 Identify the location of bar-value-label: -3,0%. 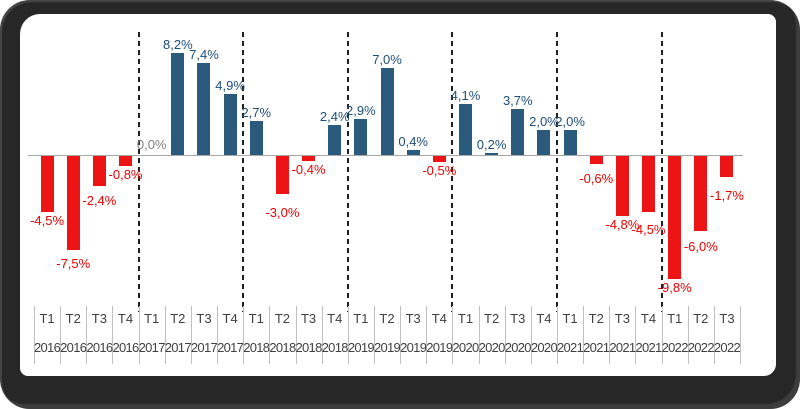
(282, 212).